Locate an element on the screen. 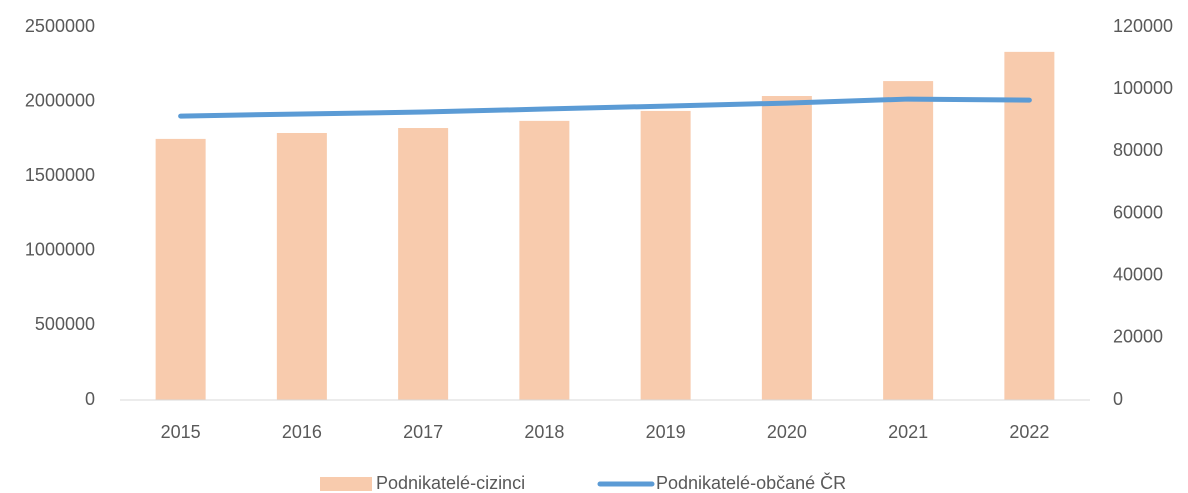 Image resolution: width=1188 pixels, height=493 pixels. x-tick-label: 2020 is located at coordinates (787, 432).